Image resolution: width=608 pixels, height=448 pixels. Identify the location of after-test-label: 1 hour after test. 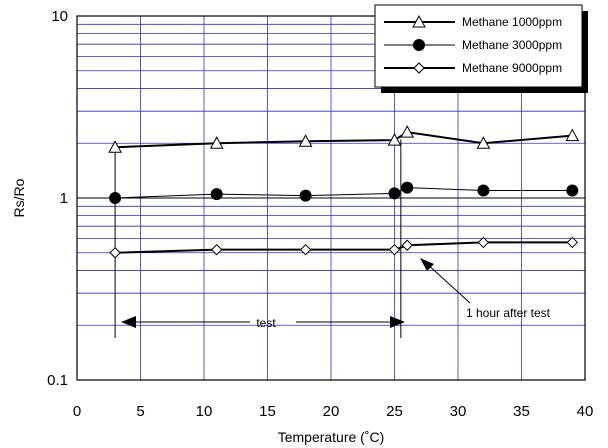
(508, 313).